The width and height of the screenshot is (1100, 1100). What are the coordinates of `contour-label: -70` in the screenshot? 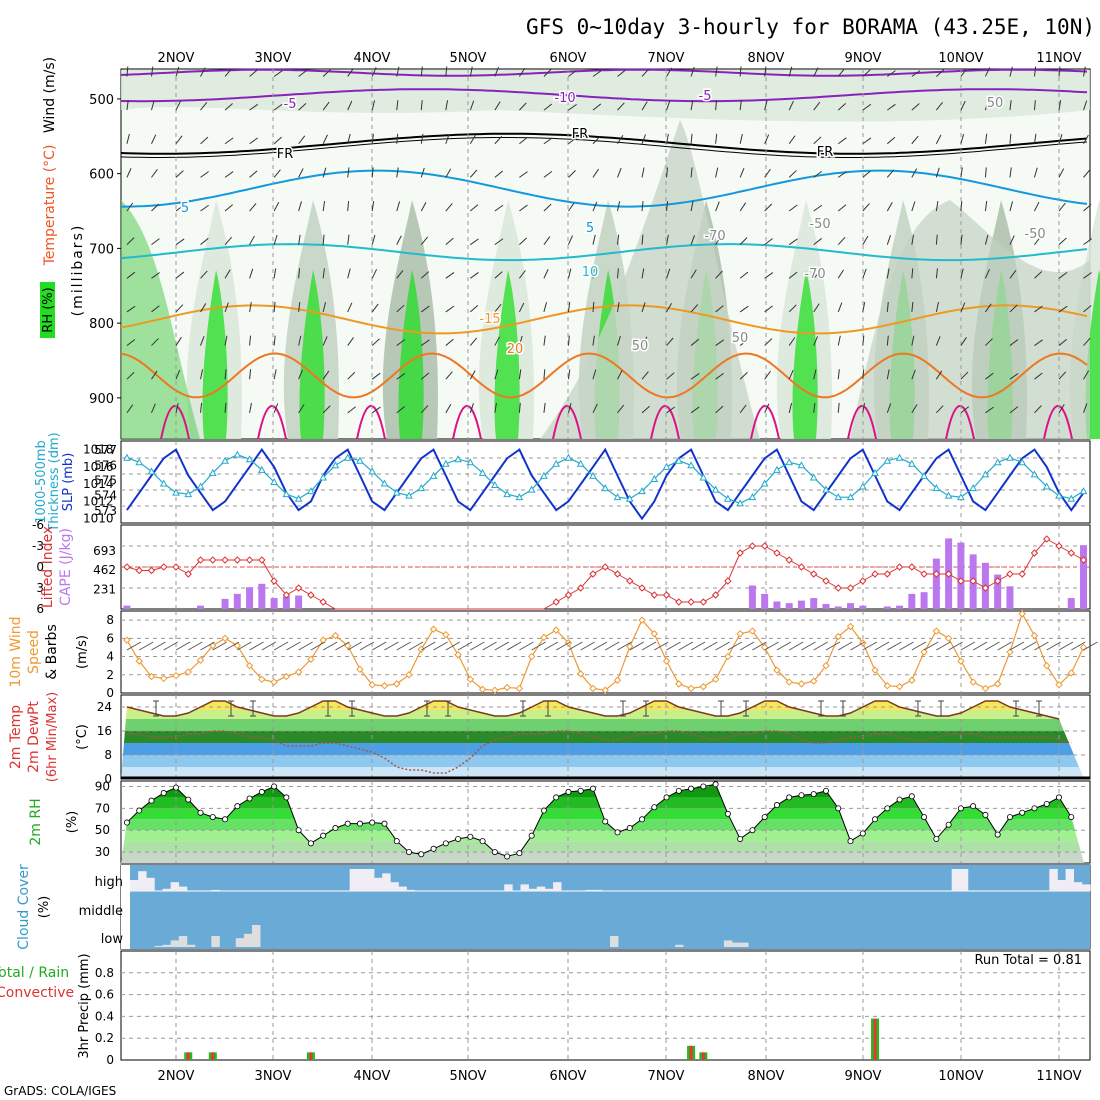 It's located at (714, 236).